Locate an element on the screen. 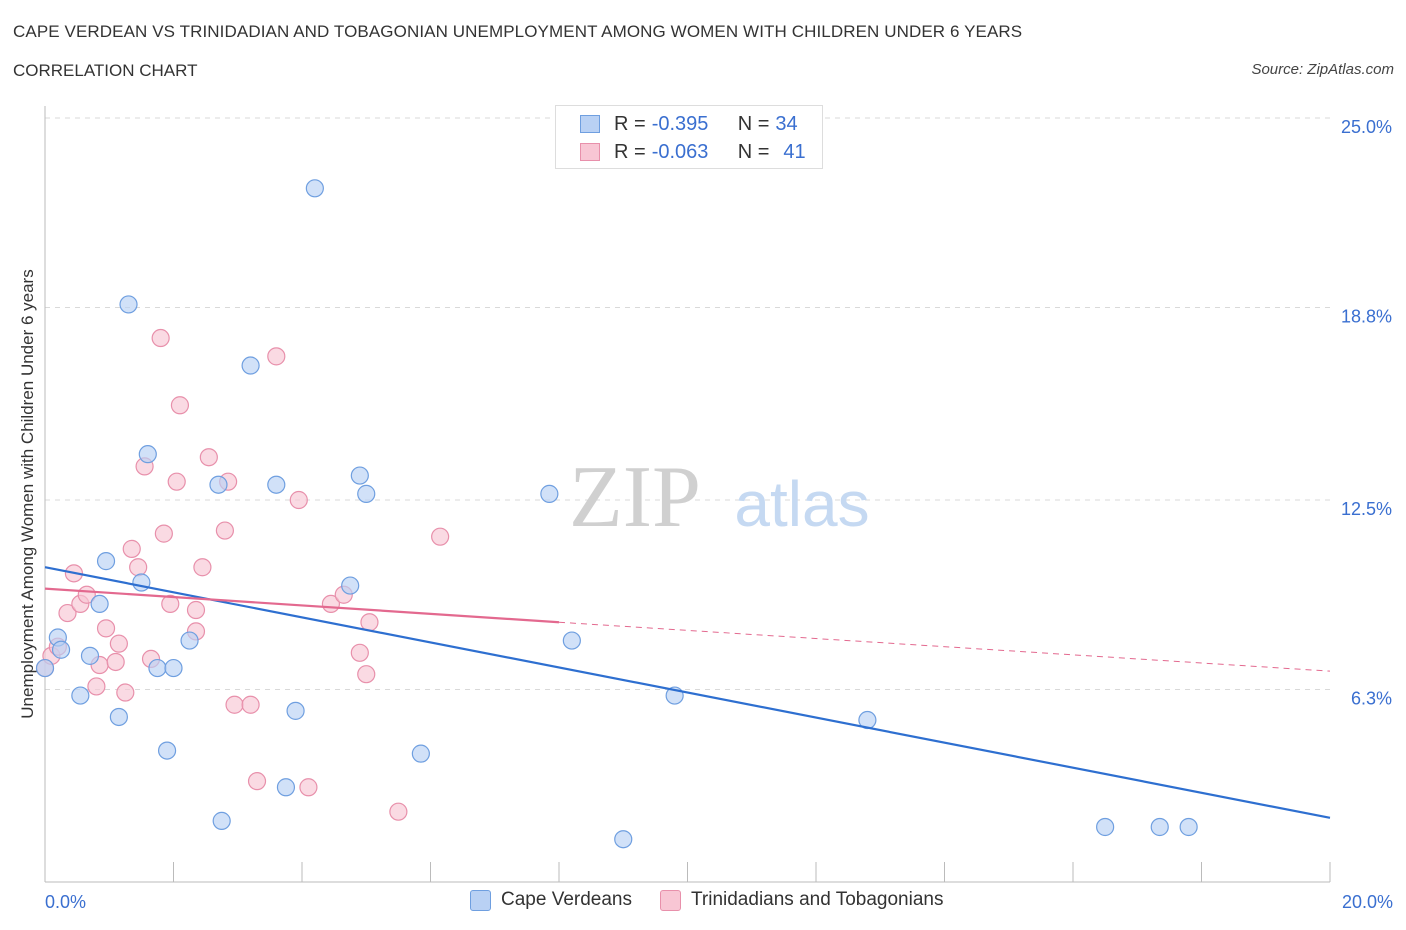 This screenshot has height=930, width=1406. n-value: 34 is located at coordinates (786, 123).